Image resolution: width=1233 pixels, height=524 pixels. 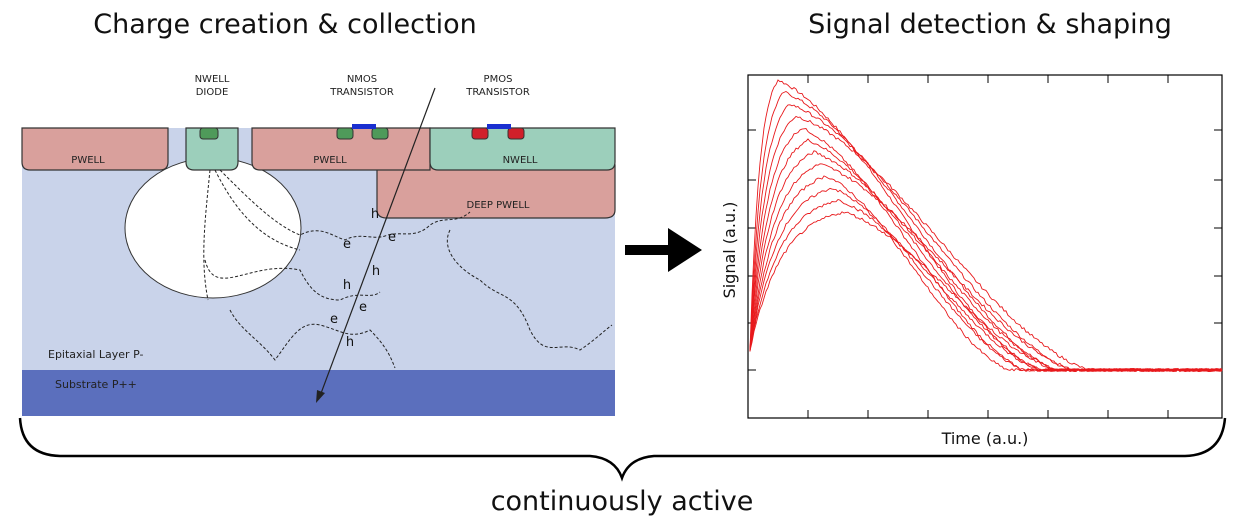 What do you see at coordinates (985, 438) in the screenshot?
I see `x-label: Time (a.u.)` at bounding box center [985, 438].